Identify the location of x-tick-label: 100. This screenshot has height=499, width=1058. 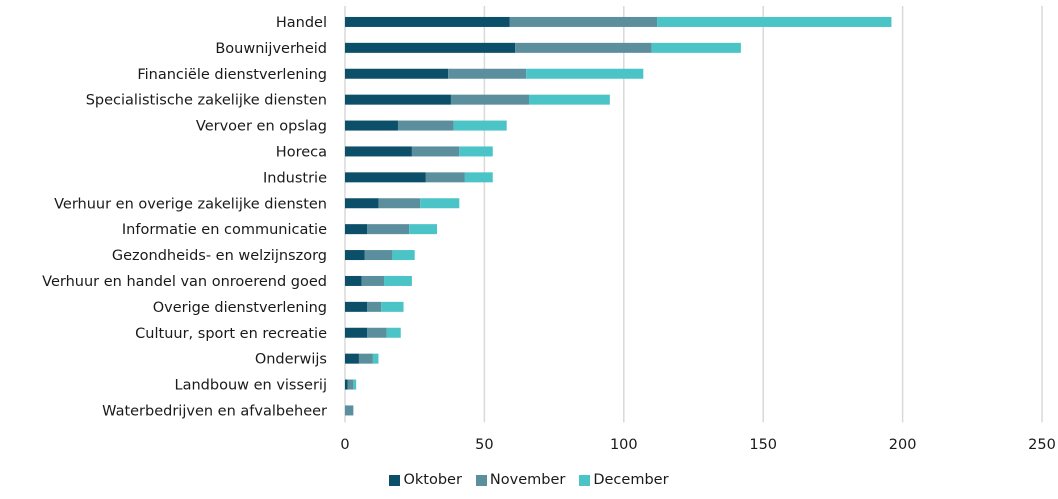
(624, 445).